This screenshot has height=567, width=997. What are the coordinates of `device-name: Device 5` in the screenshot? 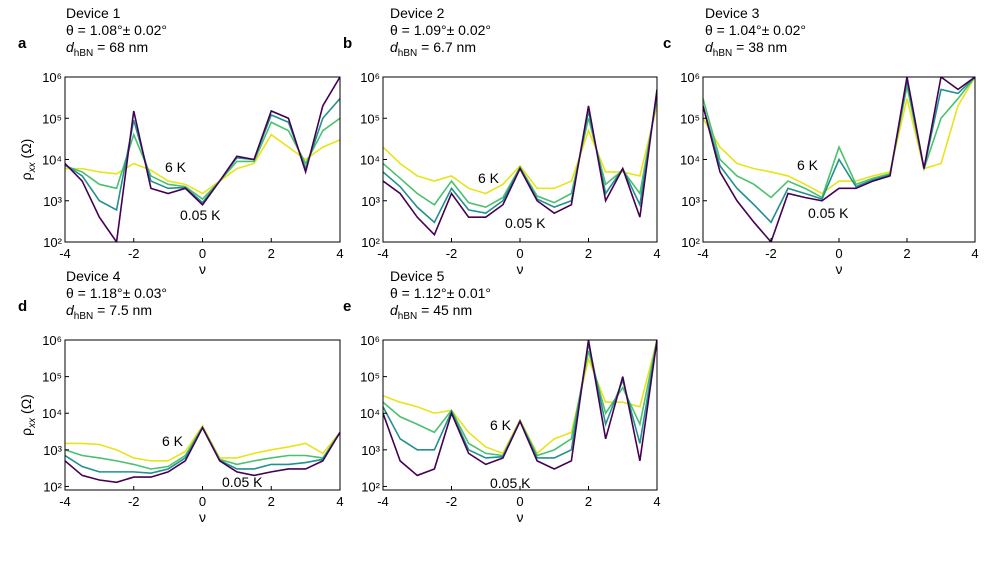 It's located at (417, 276).